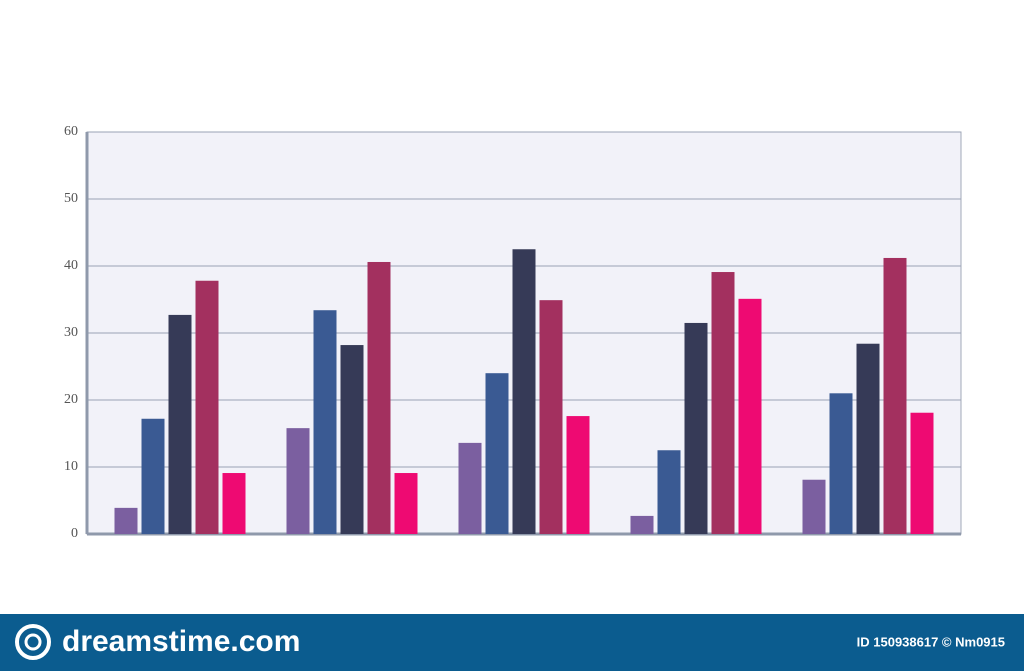 This screenshot has height=671, width=1024. What do you see at coordinates (931, 641) in the screenshot?
I see `image-id: ID 150938617 © Nm0915` at bounding box center [931, 641].